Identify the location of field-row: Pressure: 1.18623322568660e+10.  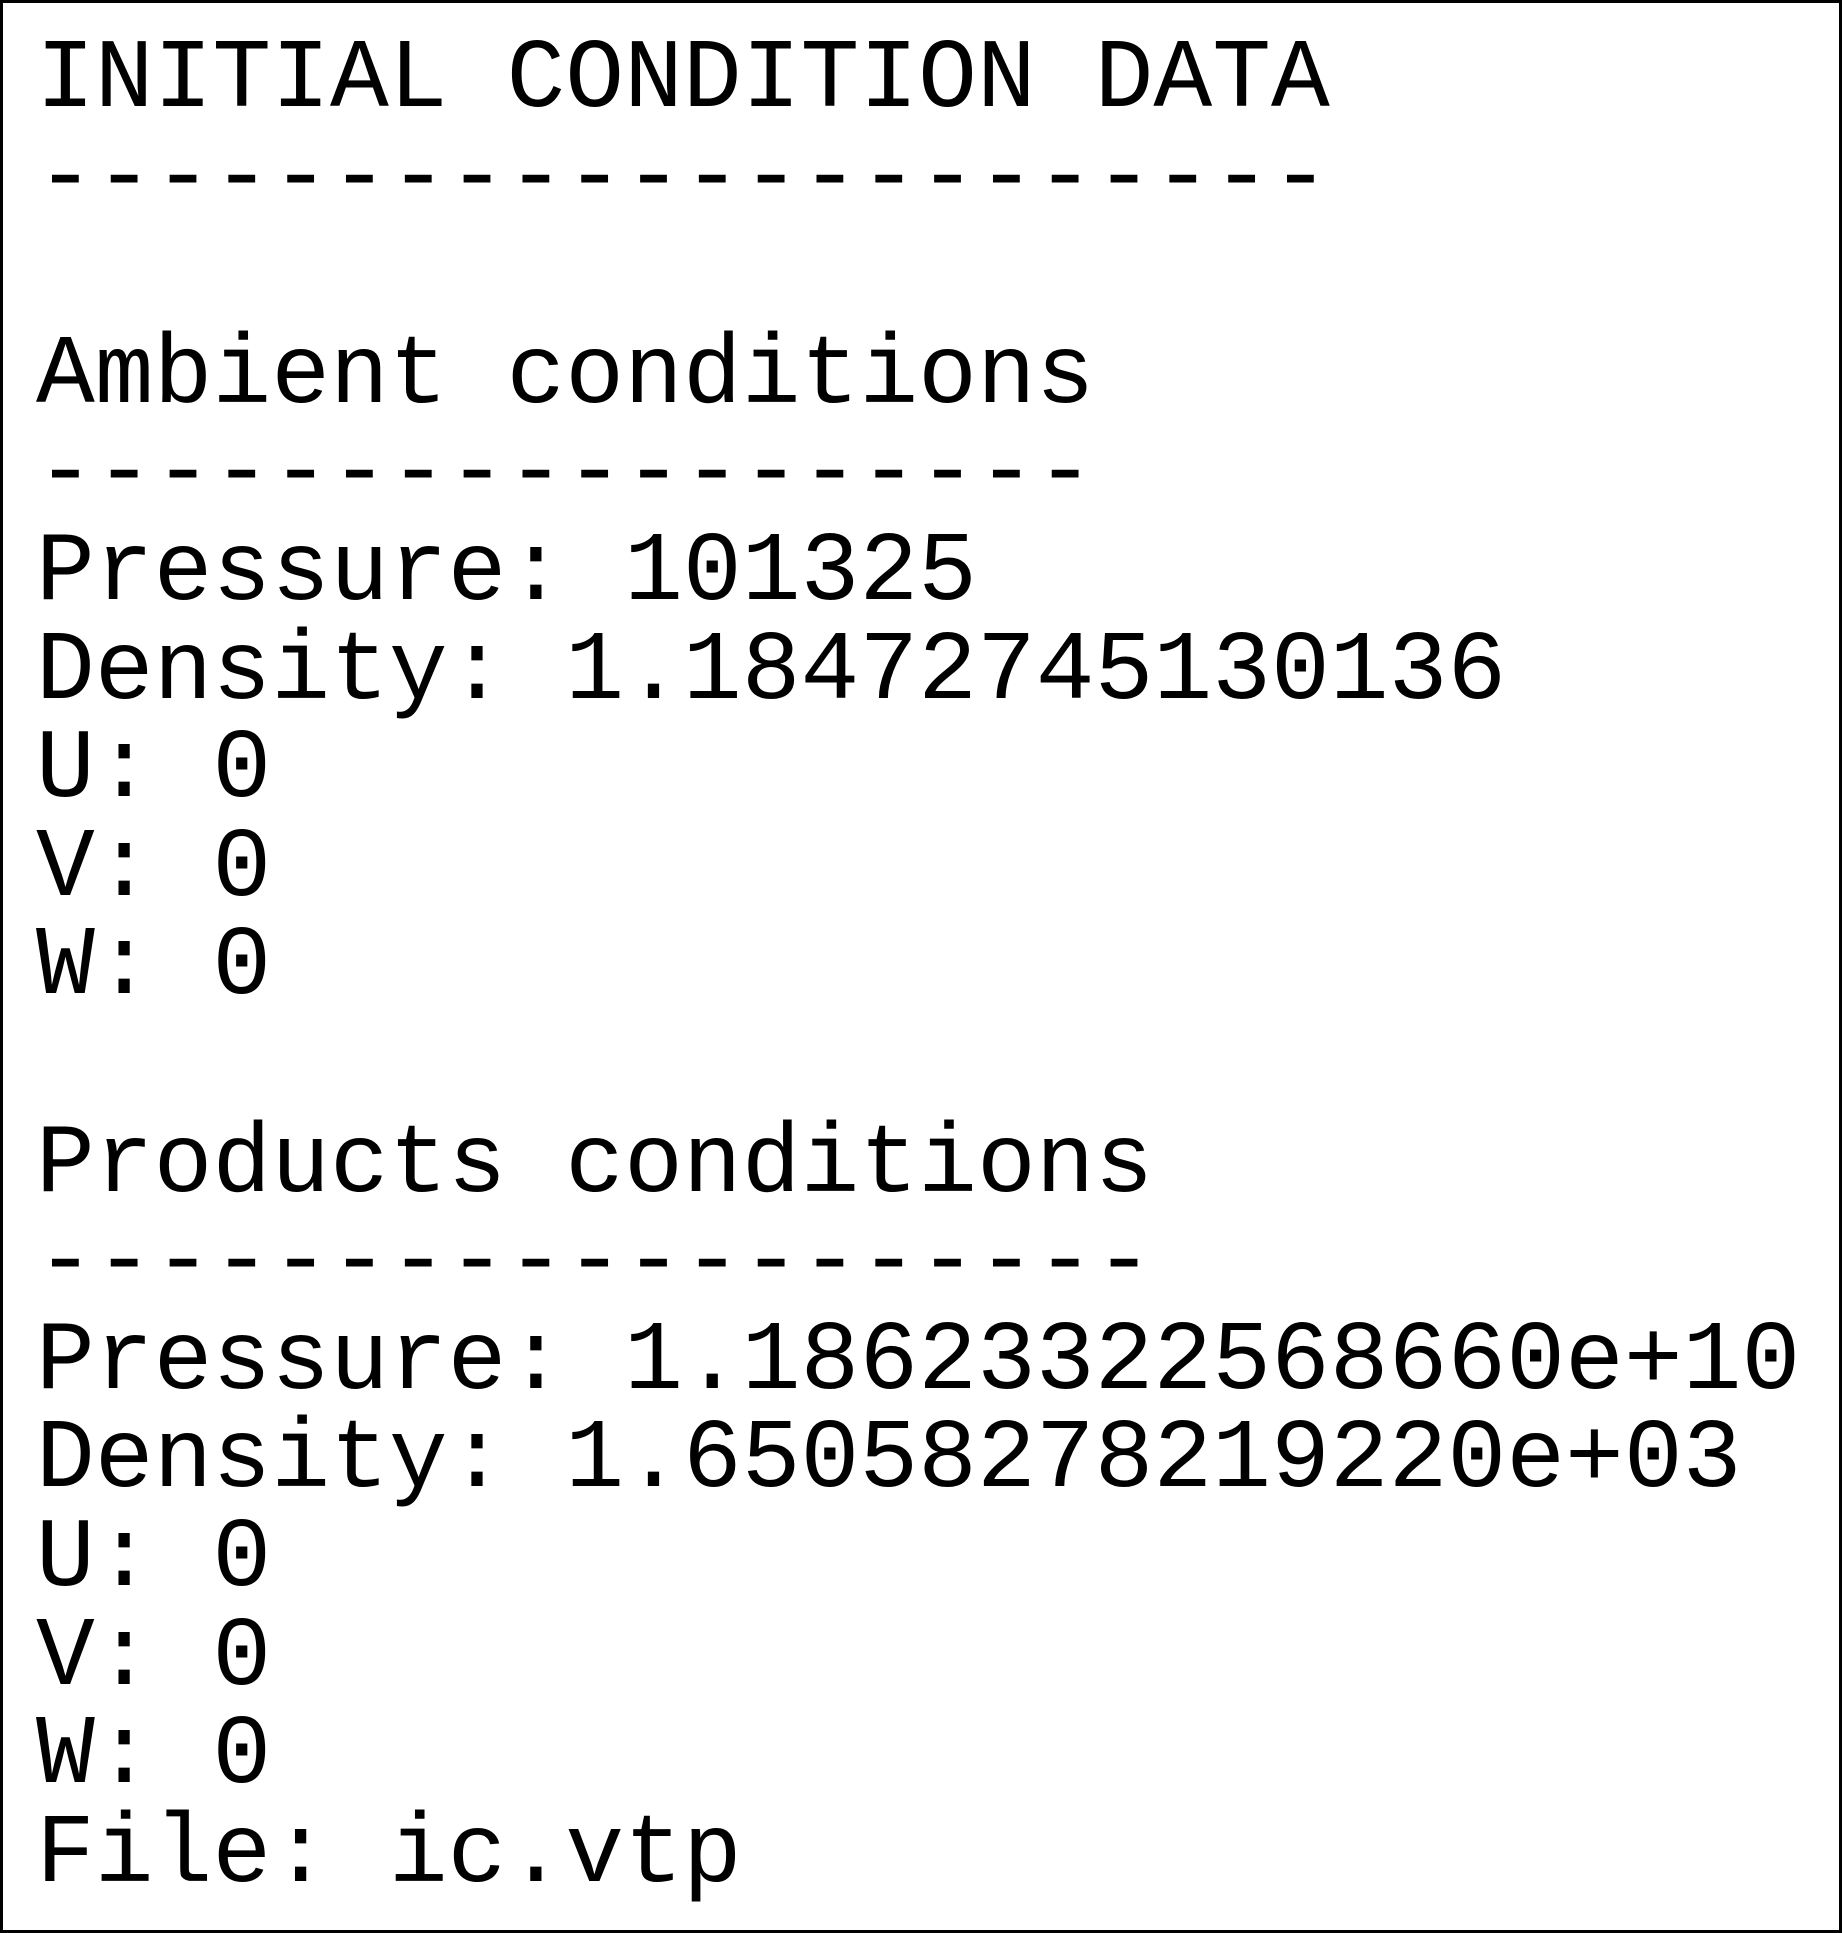
(937, 1363).